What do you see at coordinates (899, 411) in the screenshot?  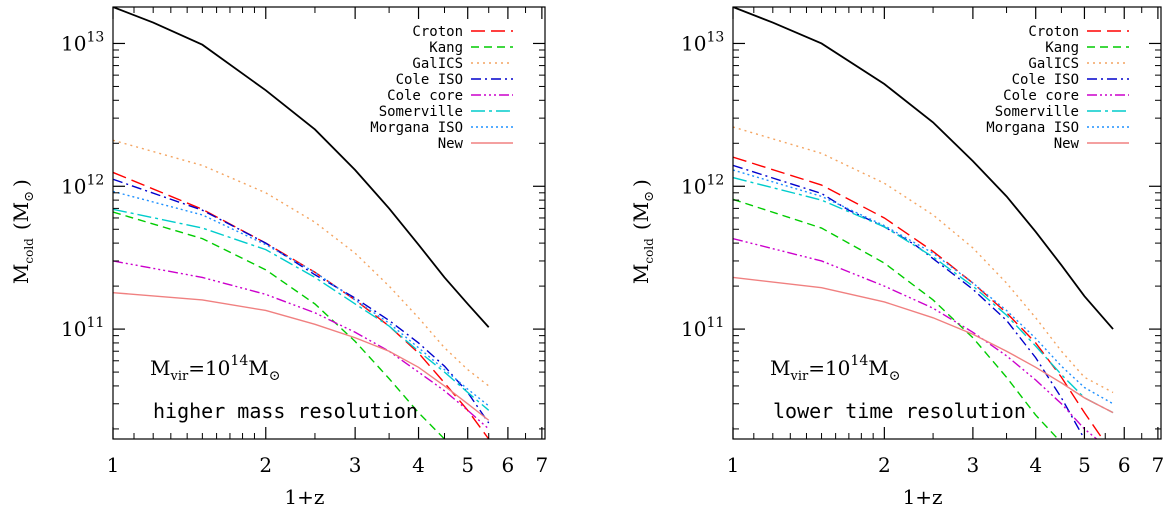 I see `resolution-annotation: lower time resolution` at bounding box center [899, 411].